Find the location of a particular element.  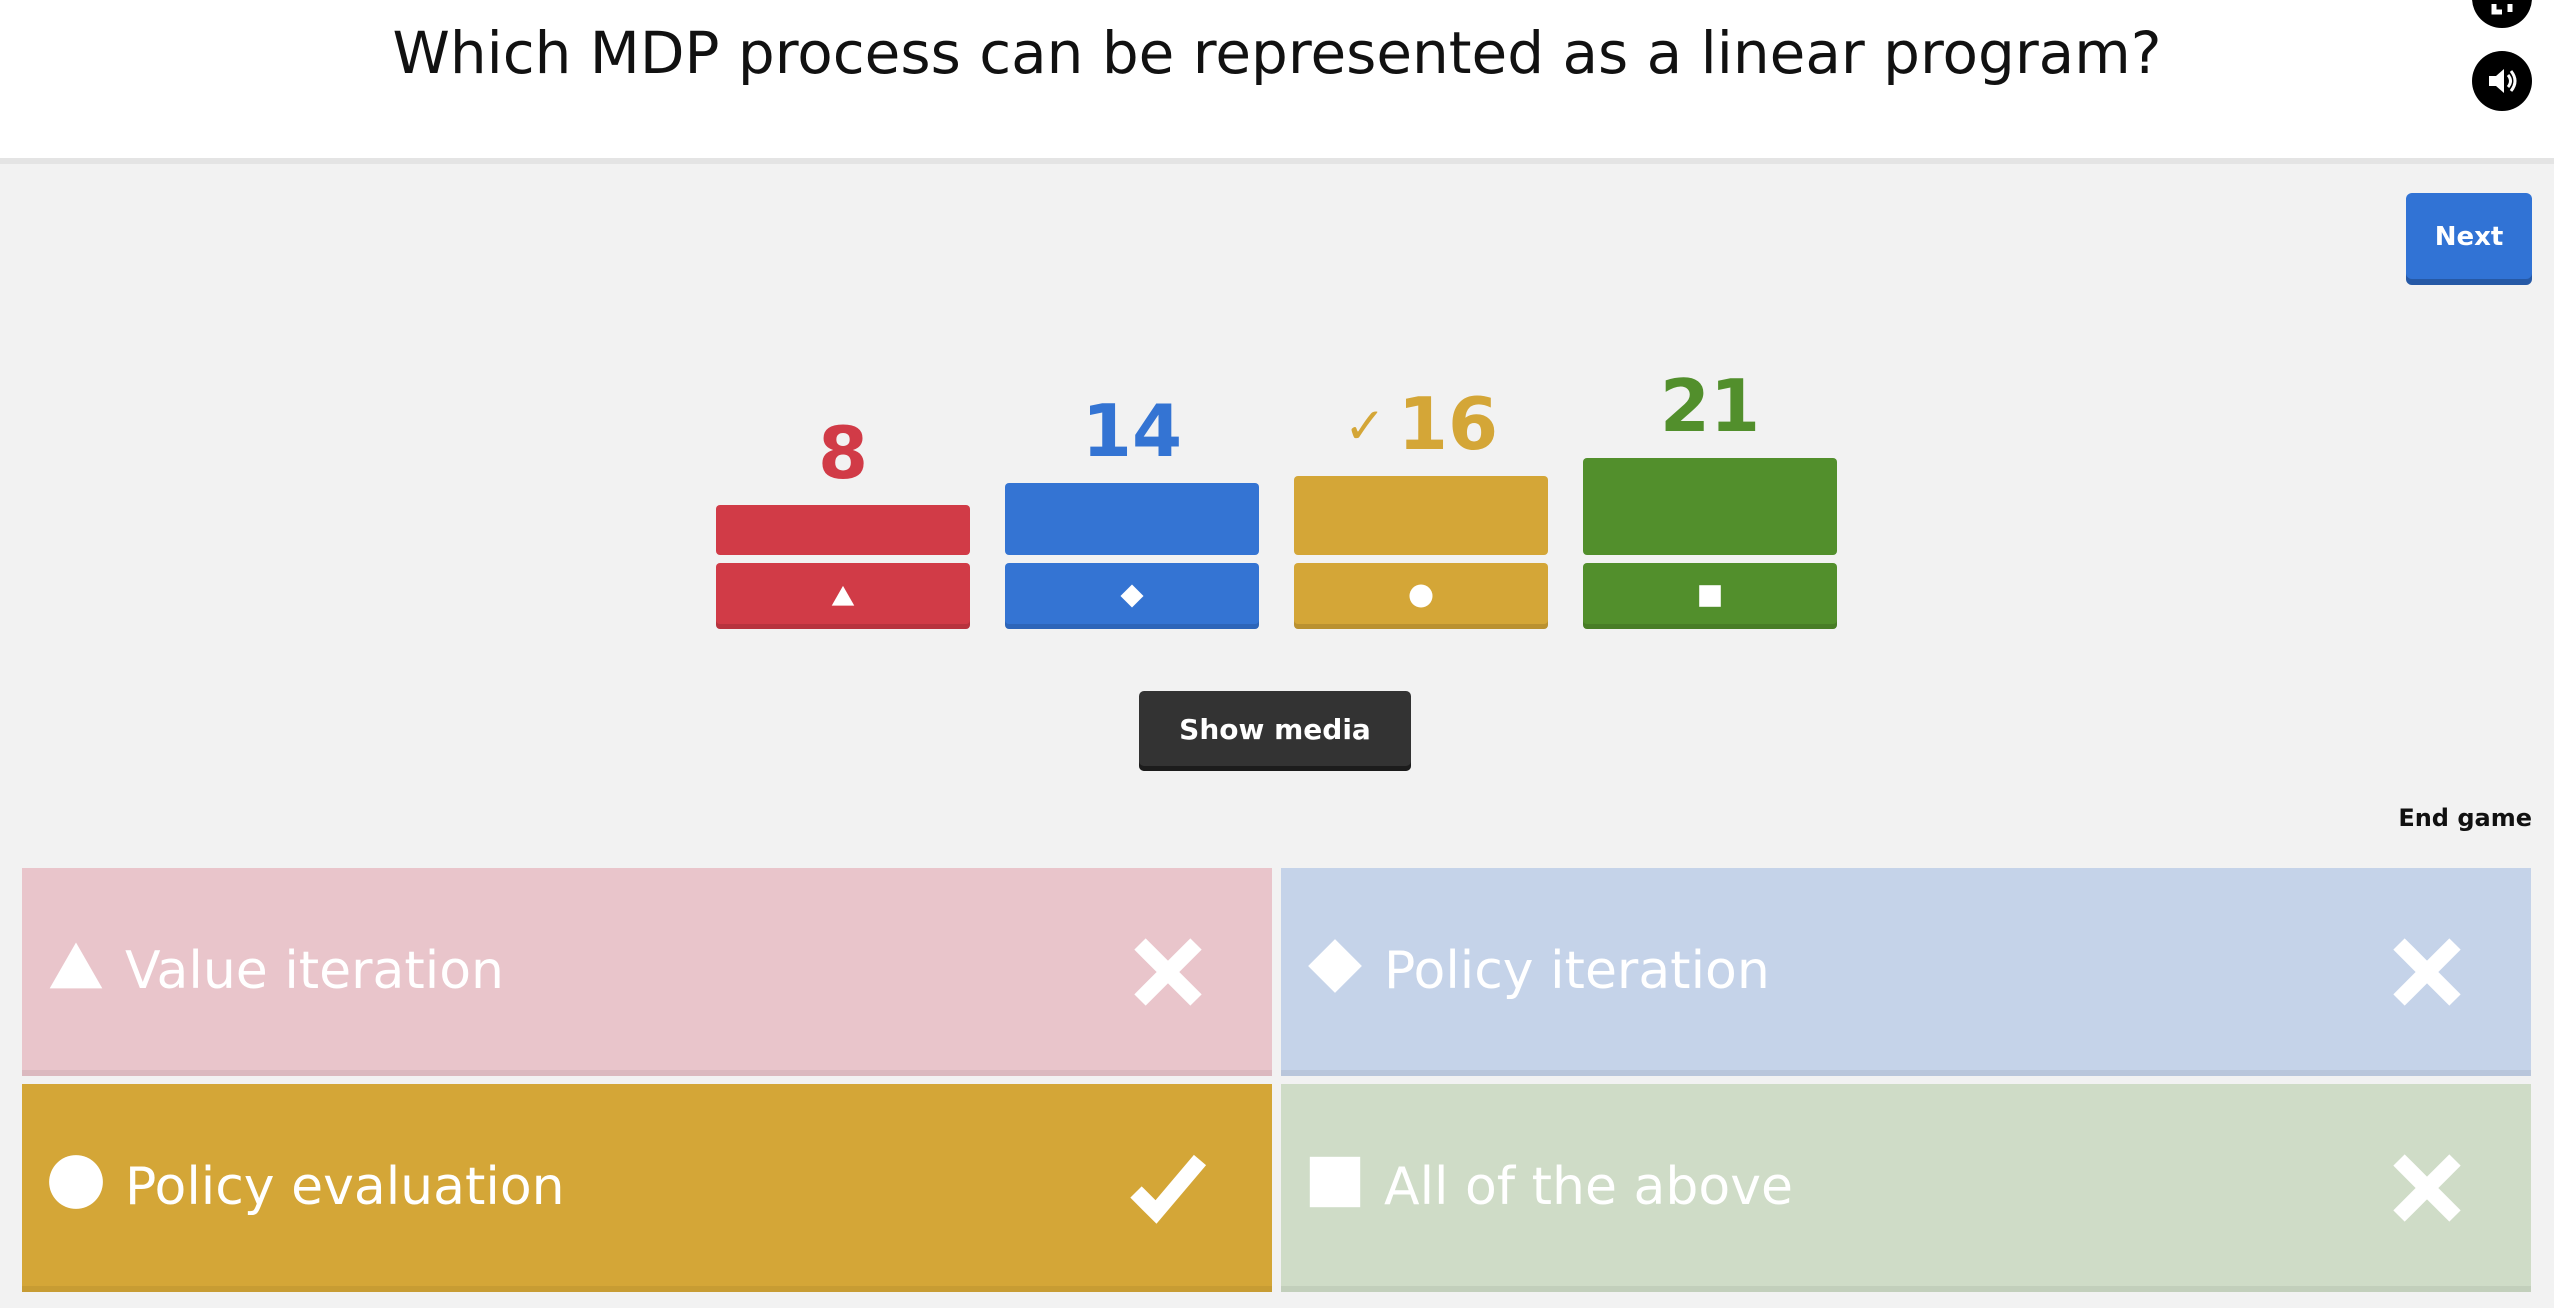

answer-option-square: All of the above is located at coordinates (1906, 1188).